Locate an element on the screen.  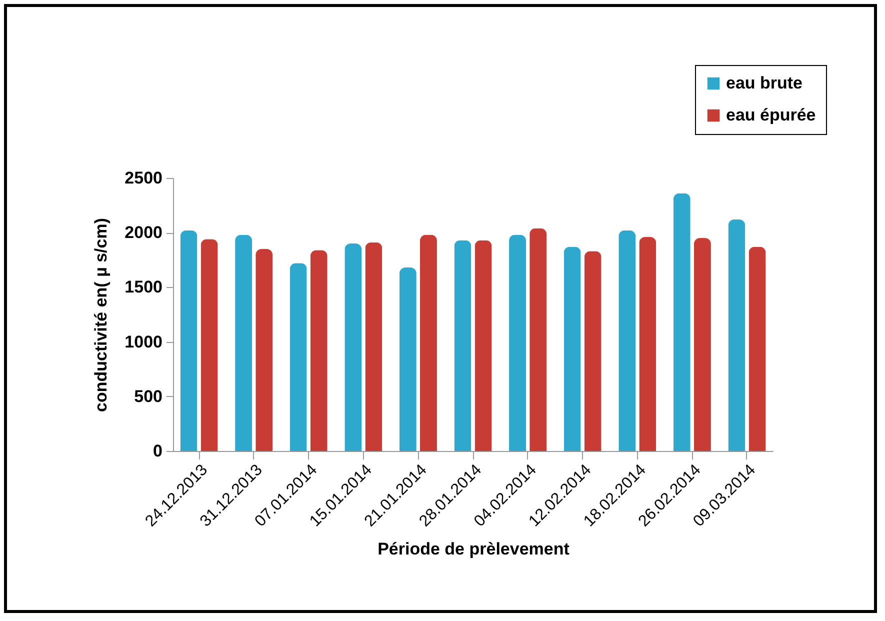
y-tick-label: 0 is located at coordinates (157, 451).